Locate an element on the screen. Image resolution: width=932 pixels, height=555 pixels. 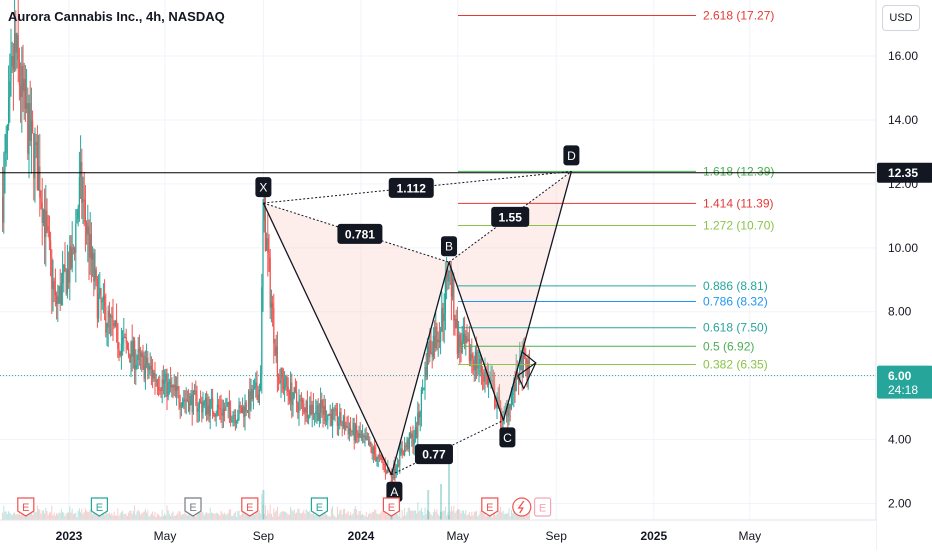
currency-button: USD is located at coordinates (901, 18).